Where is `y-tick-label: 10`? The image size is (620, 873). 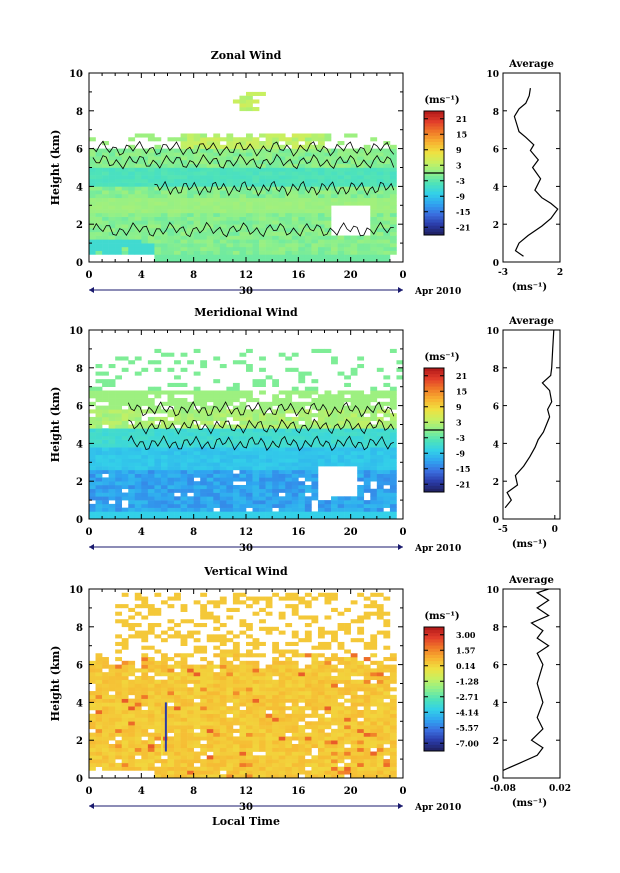 y-tick-label: 10 is located at coordinates (76, 331).